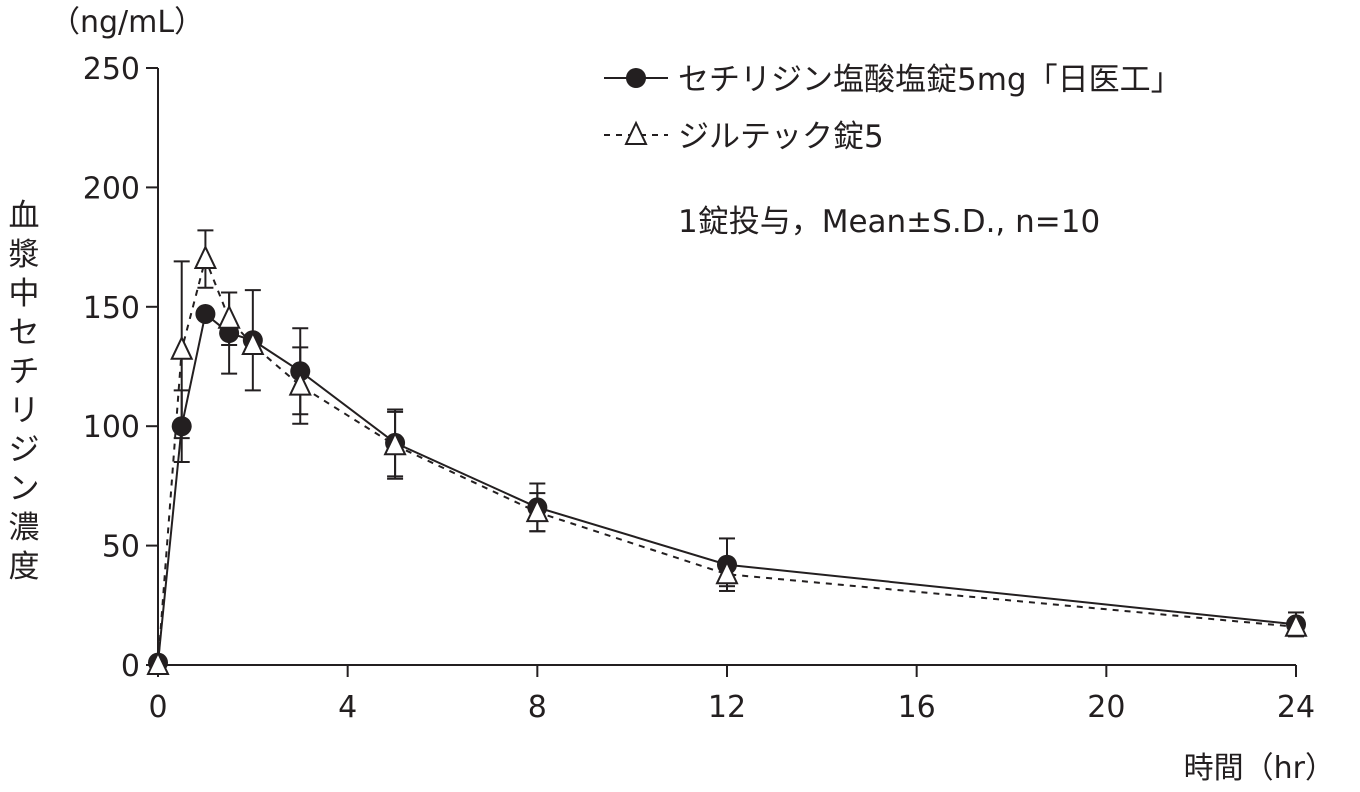 This screenshot has height=792, width=1360. I want to click on y-tick-label: 250, so click(111, 69).